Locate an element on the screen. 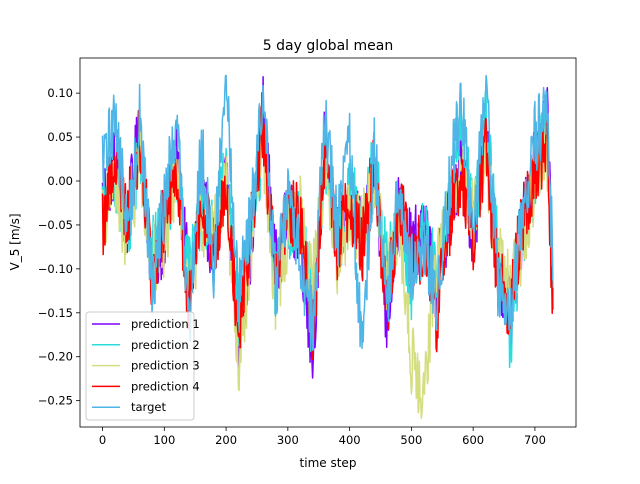 The height and width of the screenshot is (484, 640). x-tick-label: 700 is located at coordinates (535, 440).